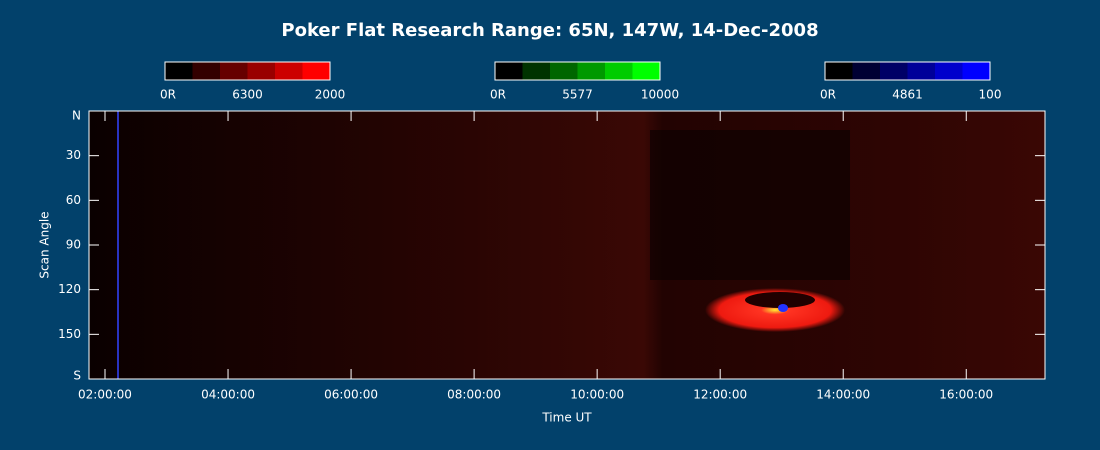 This screenshot has width=1100, height=450. Describe the element at coordinates (330, 95) in the screenshot. I see `colorbar-max: 2000` at that location.